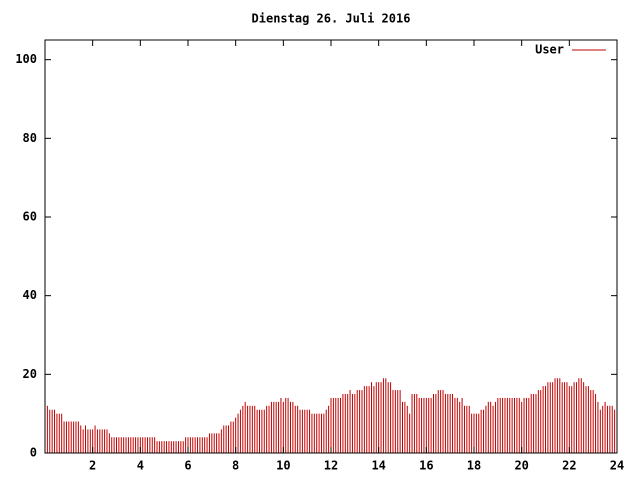 The image size is (640, 480). Describe the element at coordinates (33, 453) in the screenshot. I see `y-tick-label: 0` at that location.